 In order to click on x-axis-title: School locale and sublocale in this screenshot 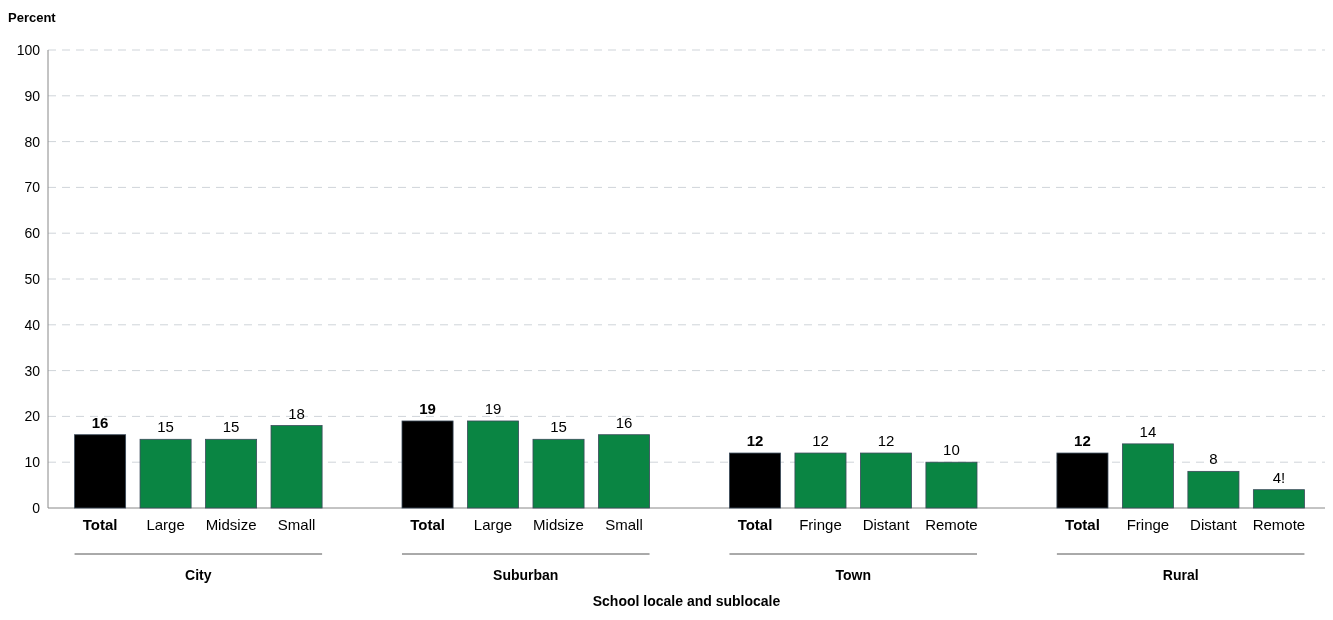, I will do `click(686, 601)`.